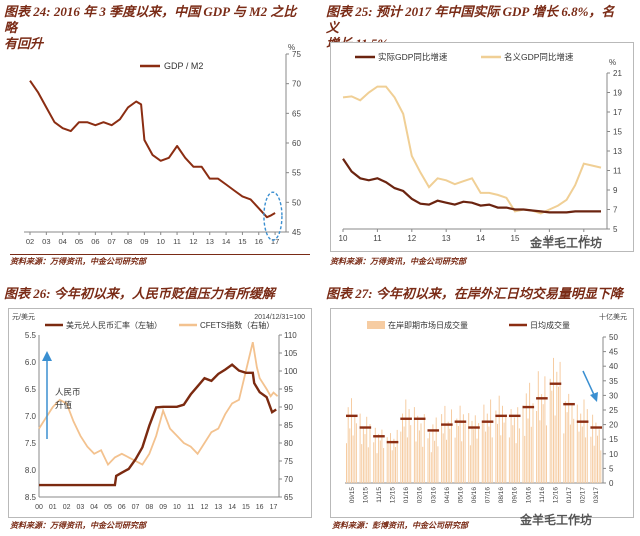 The width and height of the screenshot is (640, 536). Describe the element at coordinates (95, 241) in the screenshot. I see `x-tick-label: 06` at that location.